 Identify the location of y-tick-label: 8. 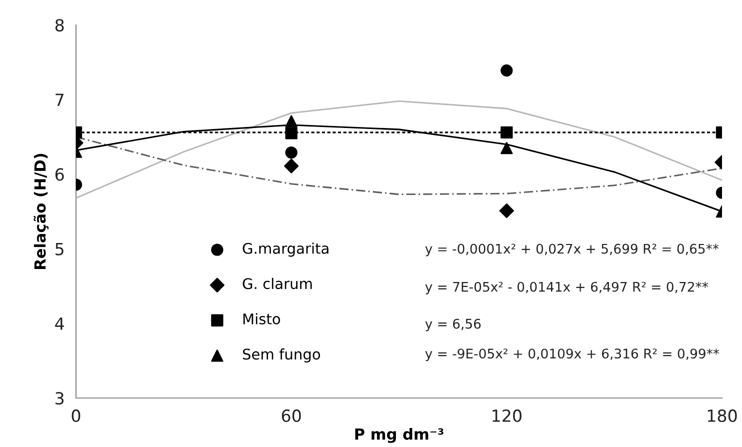
(59, 25).